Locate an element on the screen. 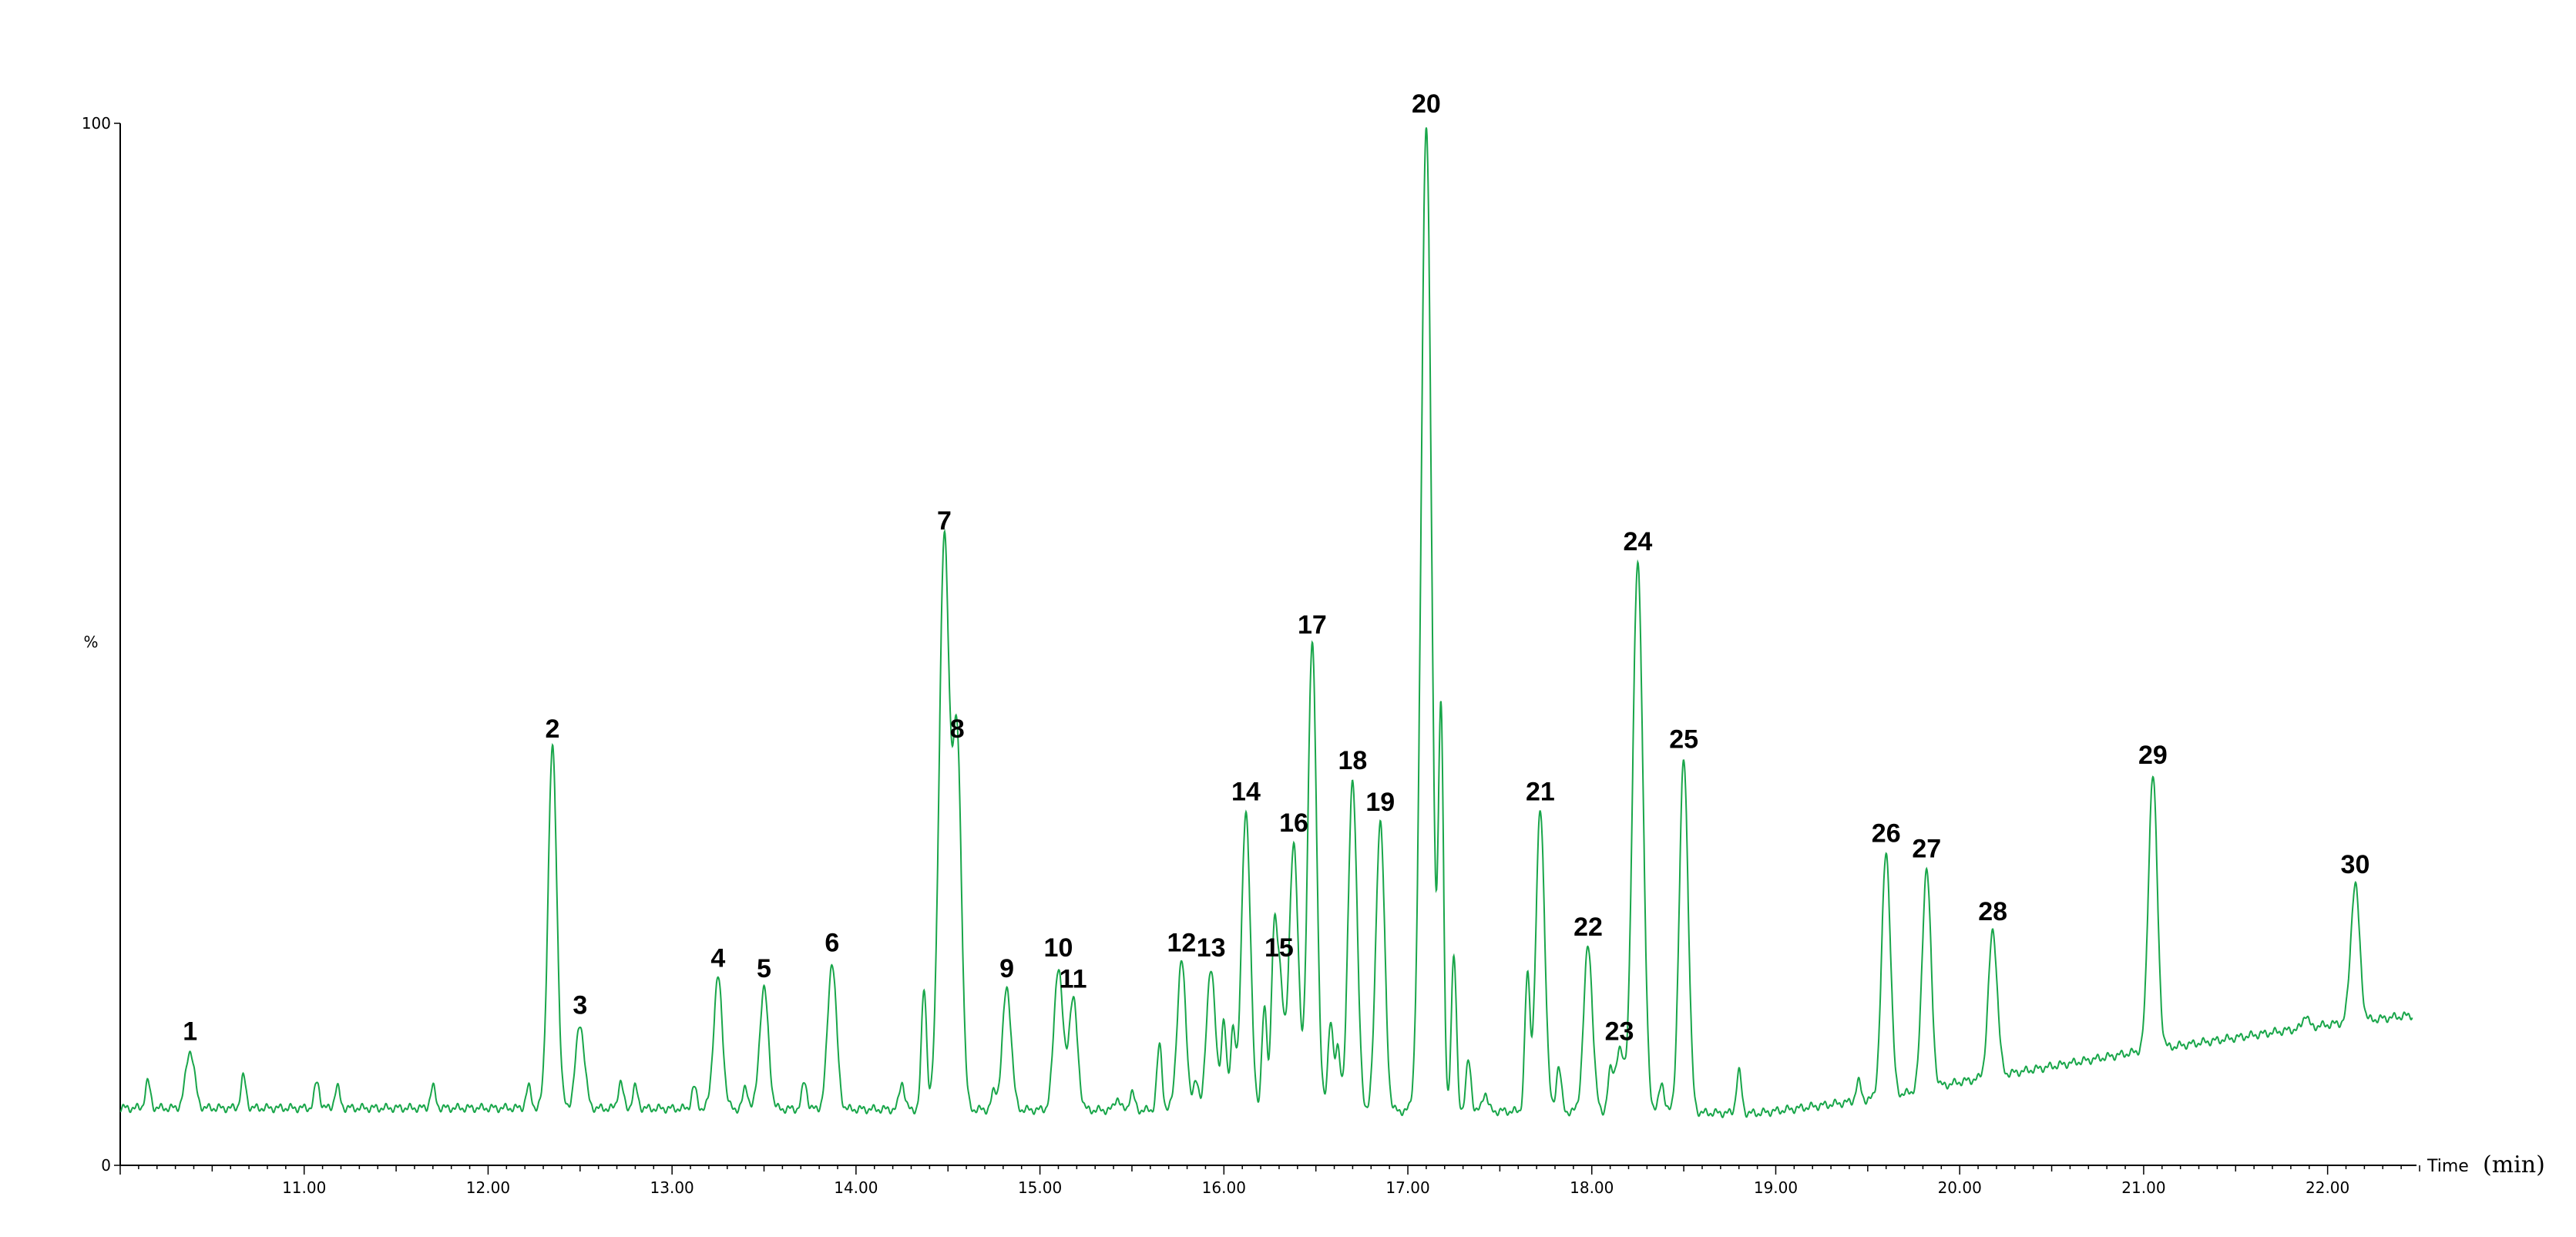 The width and height of the screenshot is (2576, 1237). peak-label-27: 27 is located at coordinates (1926, 849).